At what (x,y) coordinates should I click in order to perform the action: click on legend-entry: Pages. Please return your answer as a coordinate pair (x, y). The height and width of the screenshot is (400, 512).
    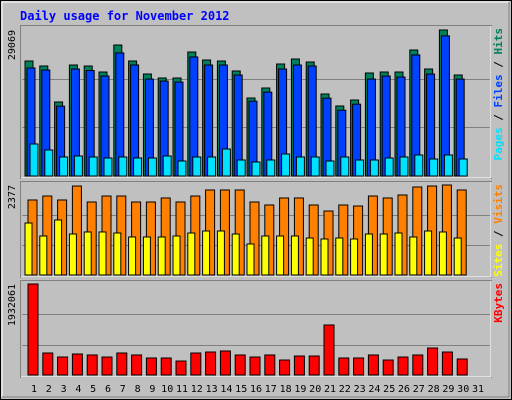
    Looking at the image, I should click on (498, 143).